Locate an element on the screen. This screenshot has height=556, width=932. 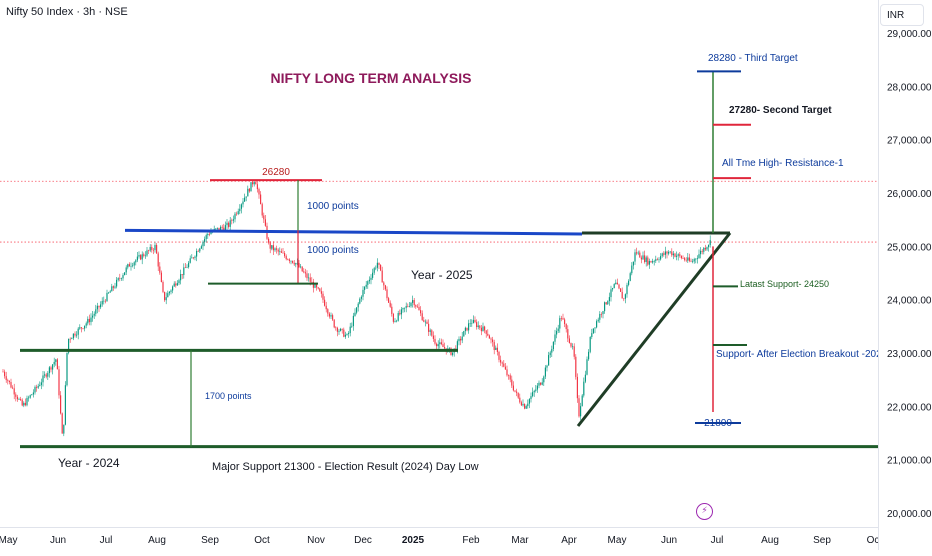
time-tick-label: Mar is located at coordinates (520, 540).